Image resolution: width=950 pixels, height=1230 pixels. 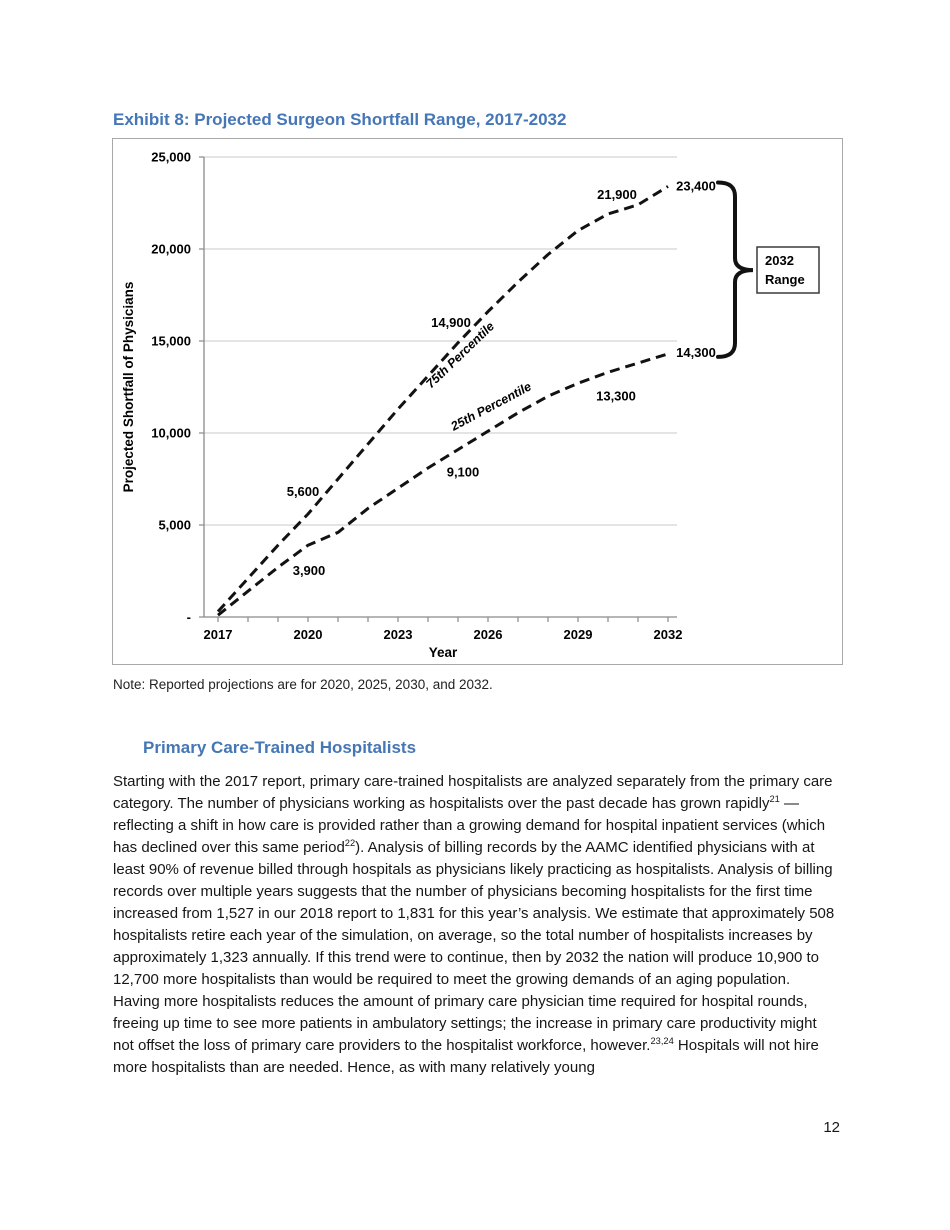 I want to click on data-label: 14,300, so click(x=696, y=352).